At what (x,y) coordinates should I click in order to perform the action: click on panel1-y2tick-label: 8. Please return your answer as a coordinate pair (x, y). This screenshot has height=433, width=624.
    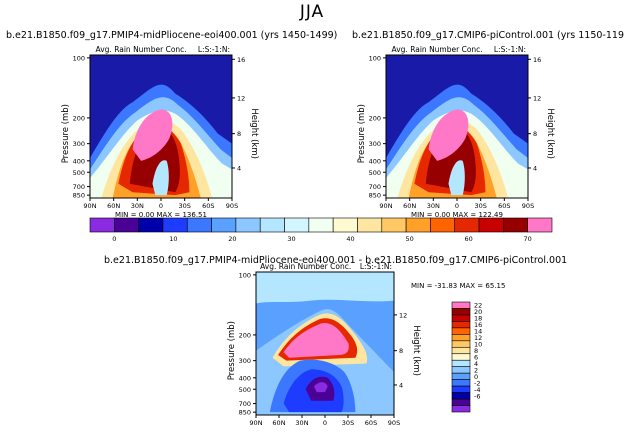
    Looking at the image, I should click on (239, 134).